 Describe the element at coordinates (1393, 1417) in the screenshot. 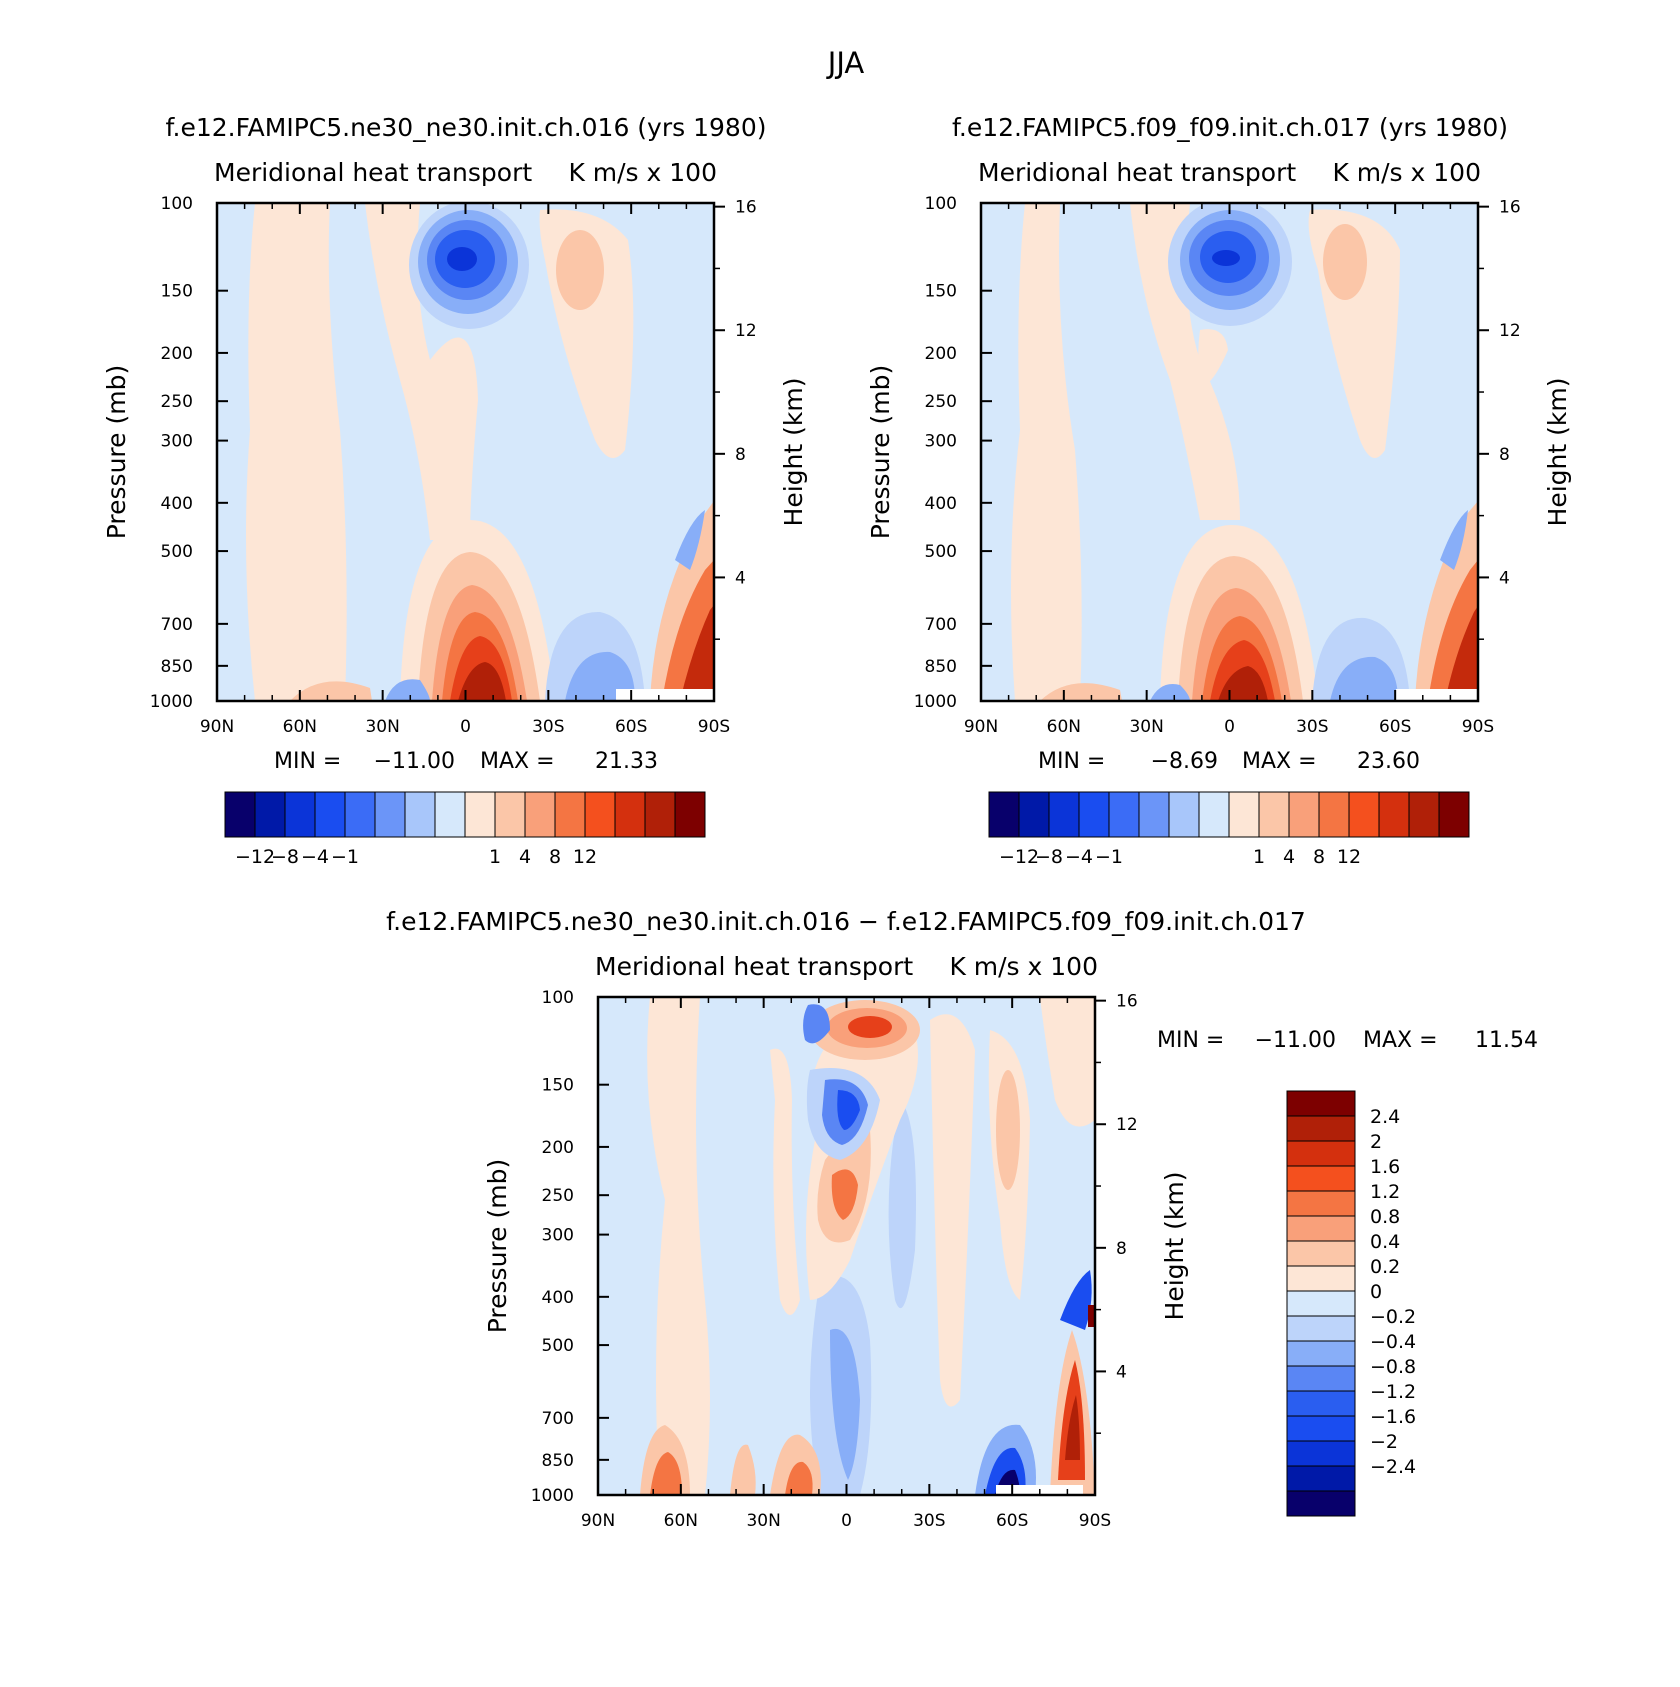

I see `colorbar-label: −1.6` at that location.